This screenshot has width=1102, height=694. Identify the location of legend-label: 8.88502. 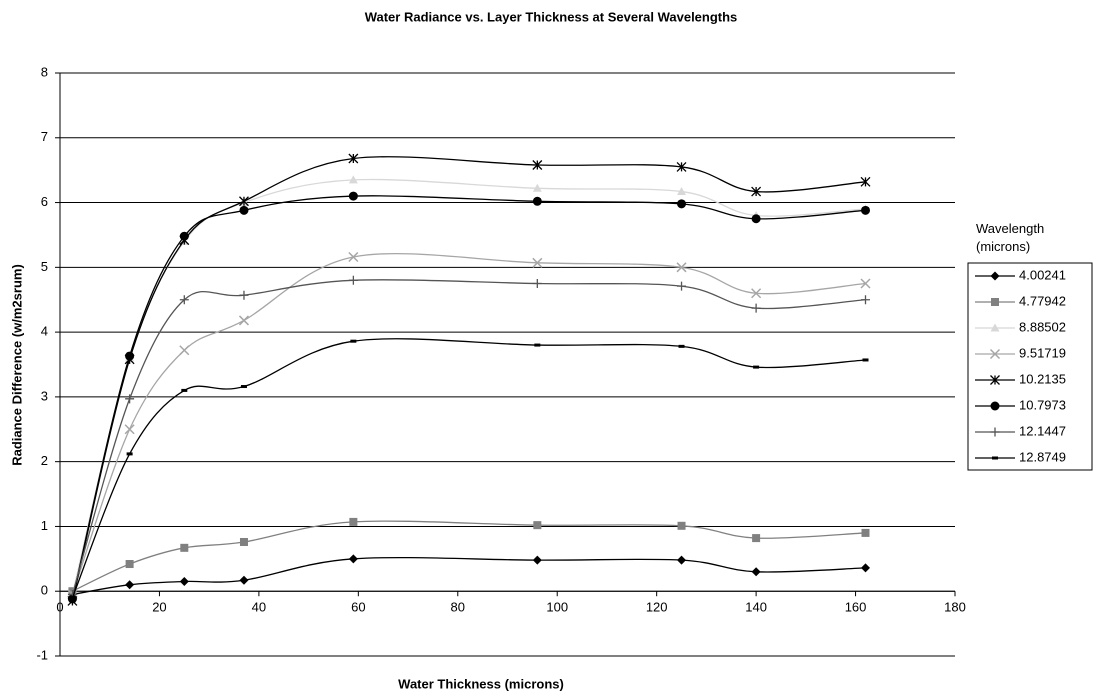
(1042, 326).